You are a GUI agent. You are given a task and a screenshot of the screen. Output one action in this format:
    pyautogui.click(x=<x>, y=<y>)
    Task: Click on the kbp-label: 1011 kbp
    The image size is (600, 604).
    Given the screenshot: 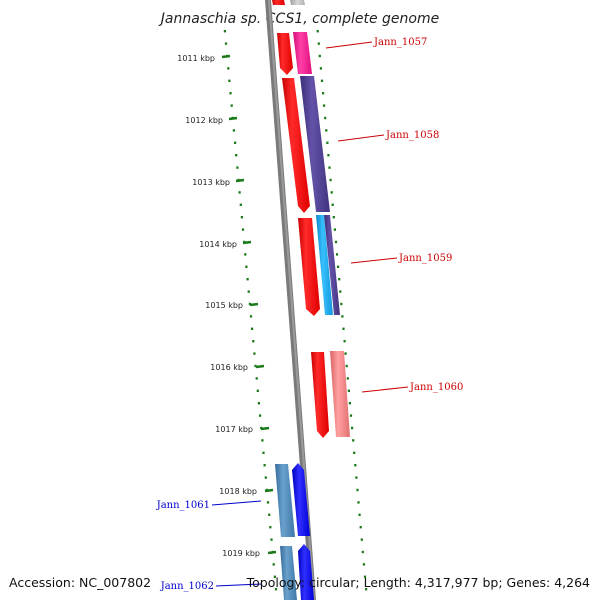 What is the action you would take?
    pyautogui.click(x=196, y=58)
    